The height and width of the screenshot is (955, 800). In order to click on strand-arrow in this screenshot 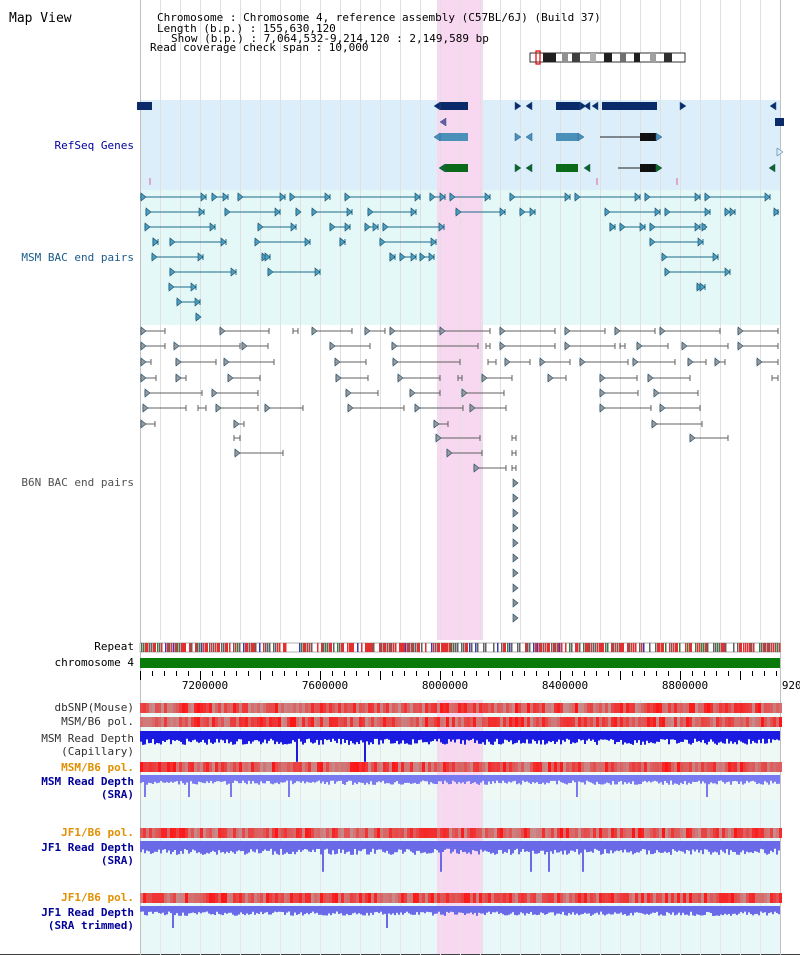, I will do `click(587, 168)`.